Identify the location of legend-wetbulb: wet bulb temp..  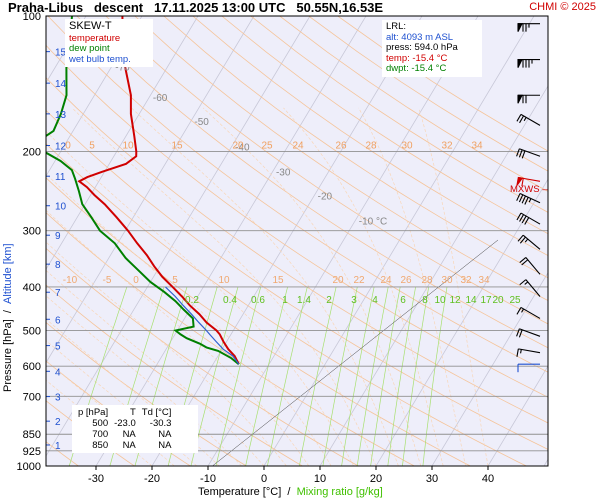
(100, 59).